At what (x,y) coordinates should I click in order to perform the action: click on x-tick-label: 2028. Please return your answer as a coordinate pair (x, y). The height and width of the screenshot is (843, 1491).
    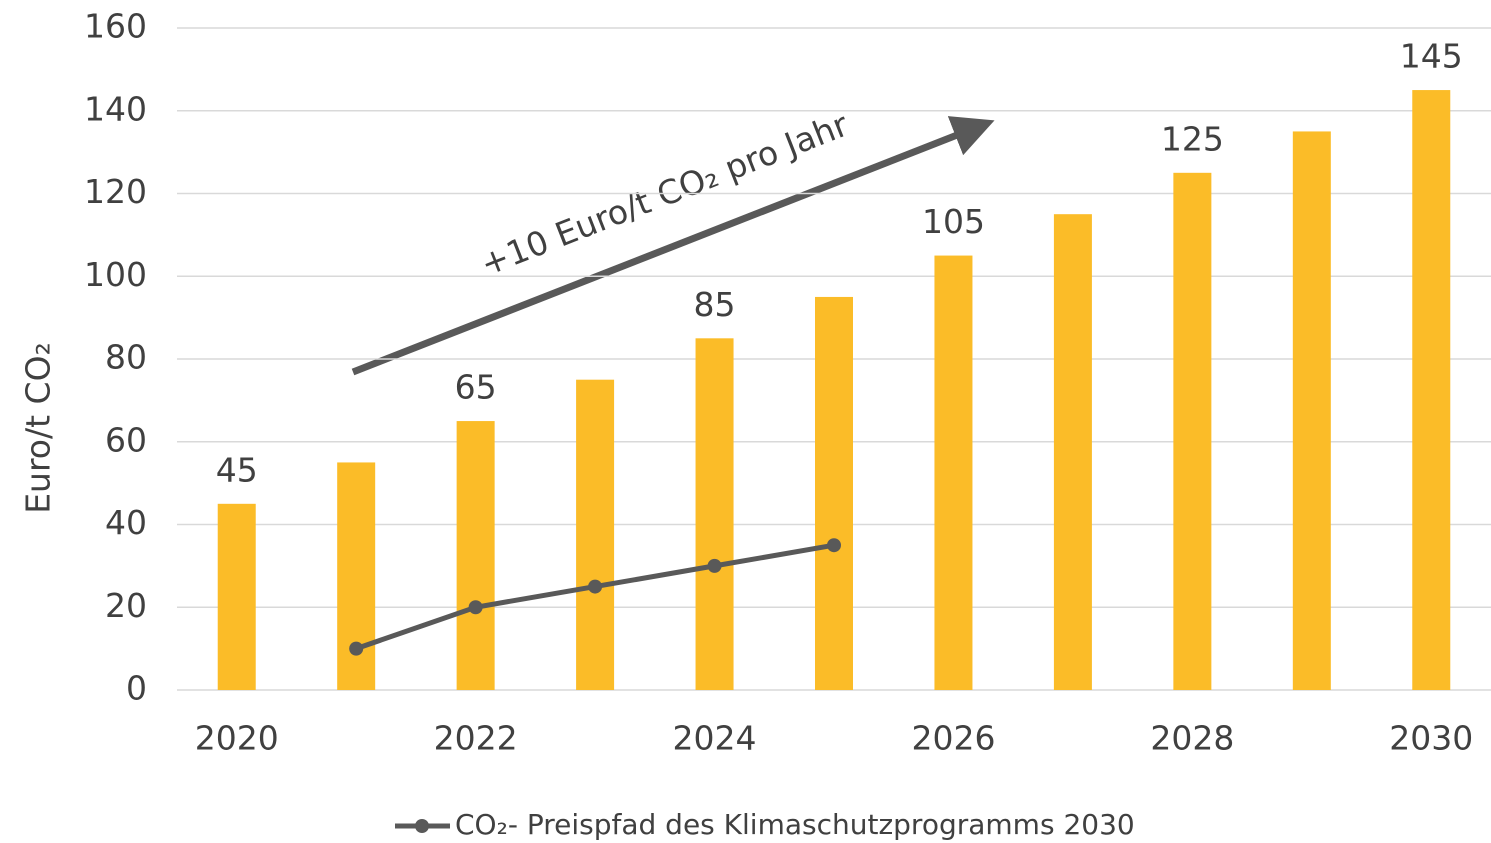
    Looking at the image, I should click on (1192, 738).